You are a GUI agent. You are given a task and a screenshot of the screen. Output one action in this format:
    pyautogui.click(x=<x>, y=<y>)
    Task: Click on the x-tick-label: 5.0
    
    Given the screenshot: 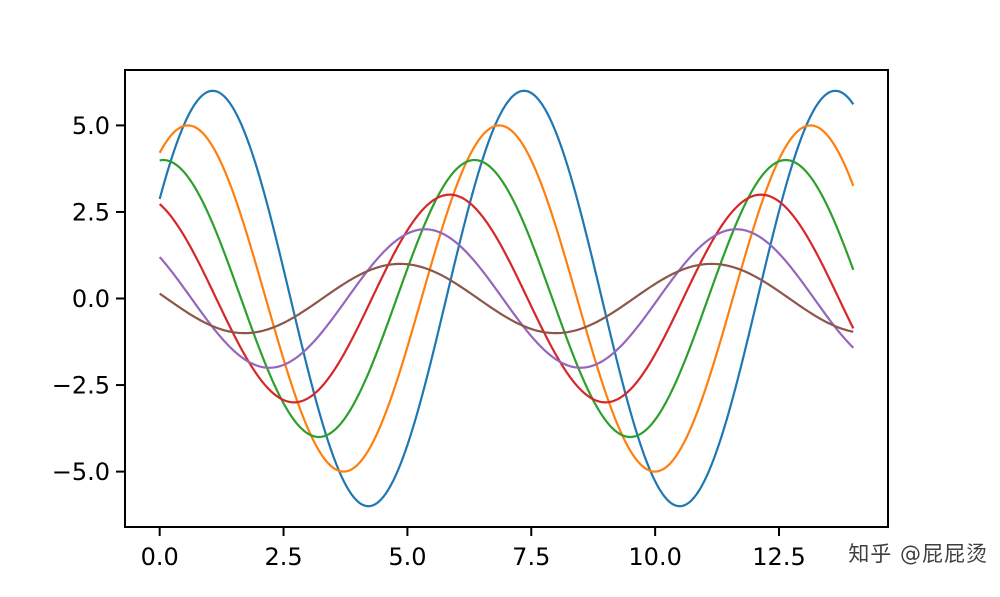 What is the action you would take?
    pyautogui.click(x=407, y=557)
    